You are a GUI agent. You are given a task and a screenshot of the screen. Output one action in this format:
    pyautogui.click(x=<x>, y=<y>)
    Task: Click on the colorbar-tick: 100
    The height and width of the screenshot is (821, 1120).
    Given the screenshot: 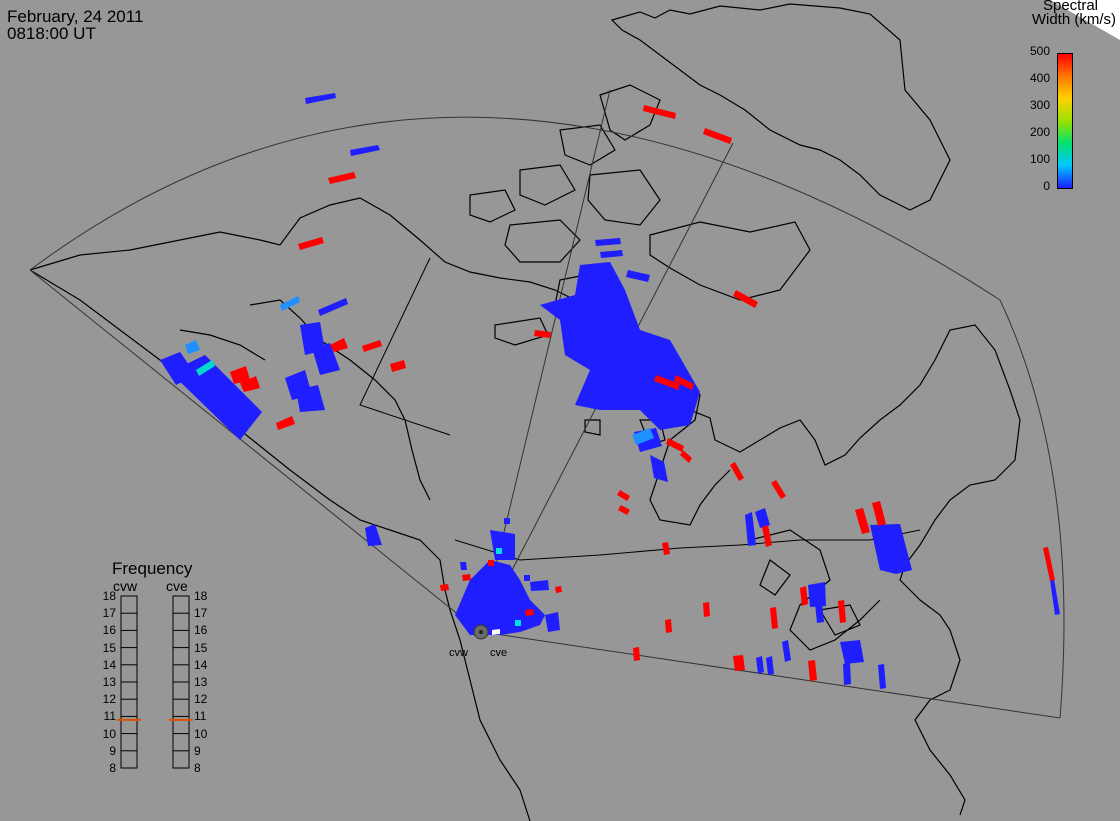 What is the action you would take?
    pyautogui.click(x=1039, y=159)
    